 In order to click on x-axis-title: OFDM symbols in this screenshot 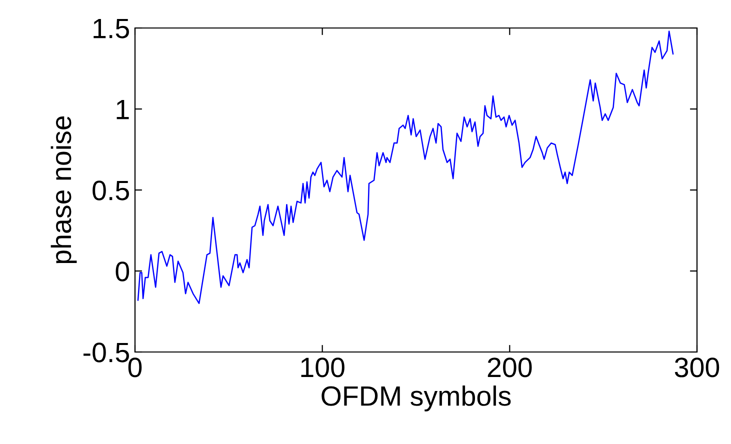, I will do `click(416, 399)`.